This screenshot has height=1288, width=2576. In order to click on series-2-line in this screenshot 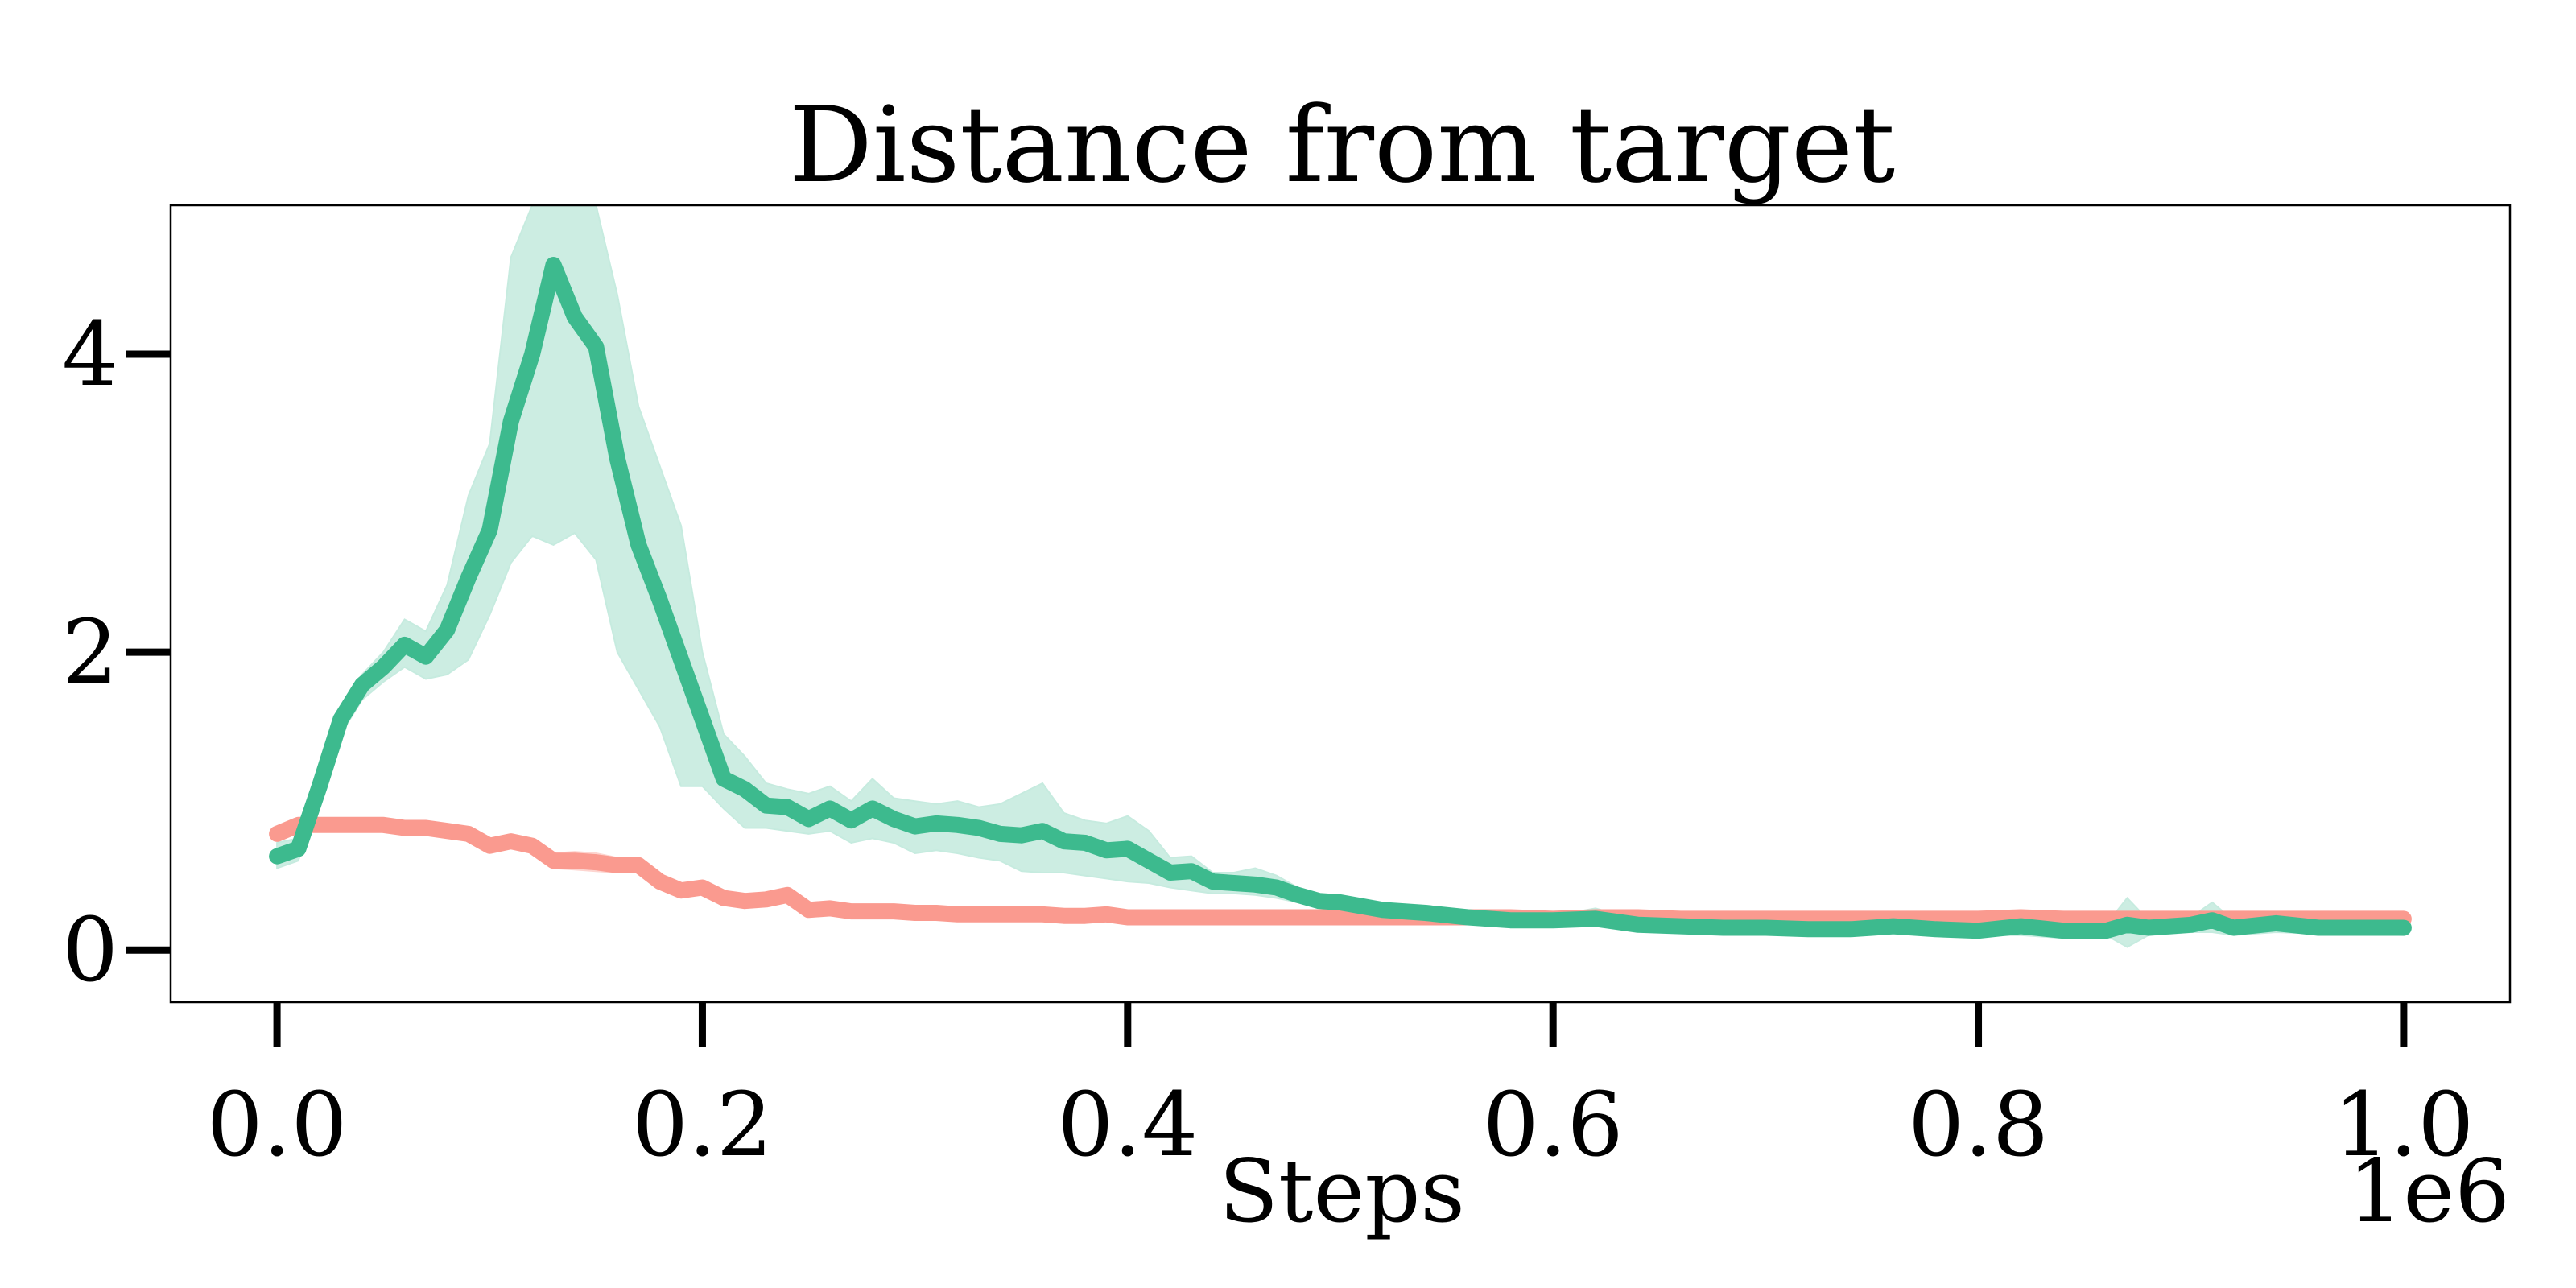, I will do `click(1340, 871)`.